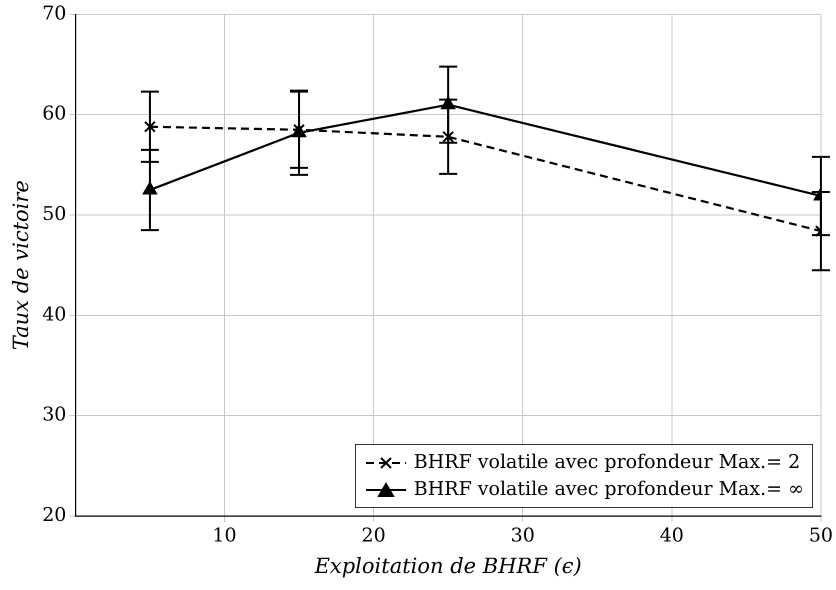 Image resolution: width=836 pixels, height=590 pixels. What do you see at coordinates (54, 515) in the screenshot?
I see `y-tick-label: 20` at bounding box center [54, 515].